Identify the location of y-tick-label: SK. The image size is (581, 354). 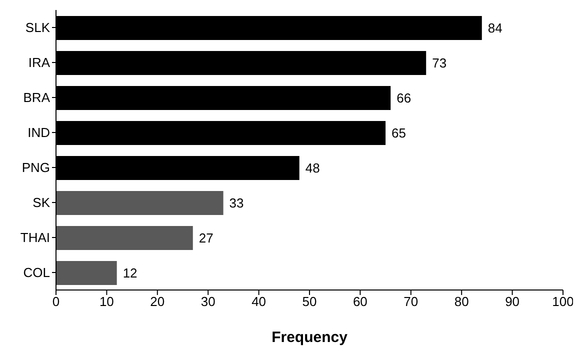
(41, 202).